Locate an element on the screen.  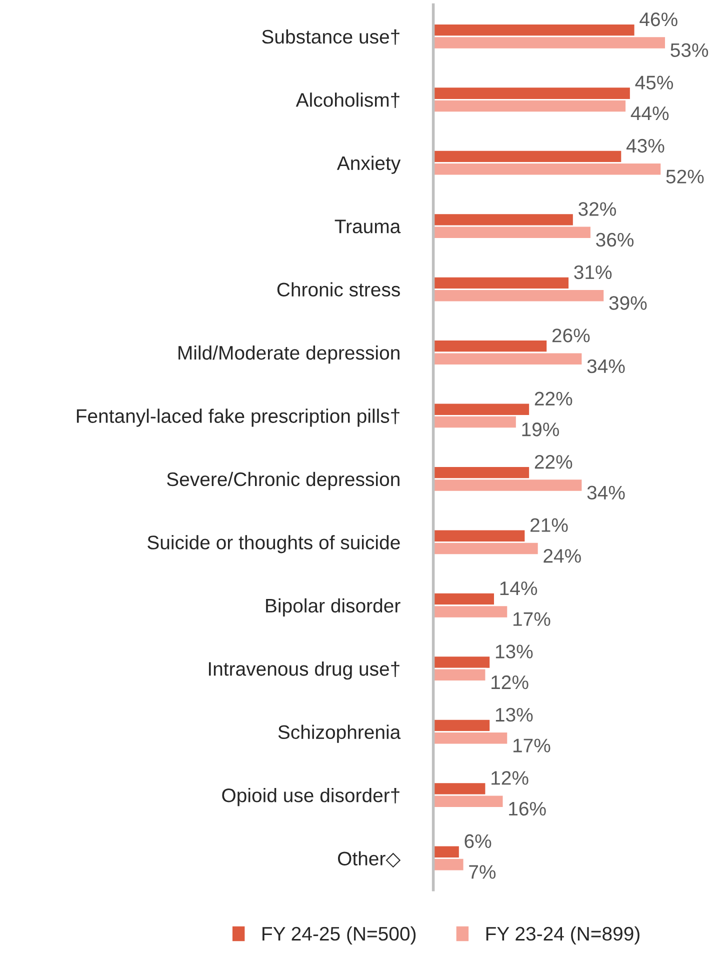
y-tick-label: Anxiety is located at coordinates (368, 165).